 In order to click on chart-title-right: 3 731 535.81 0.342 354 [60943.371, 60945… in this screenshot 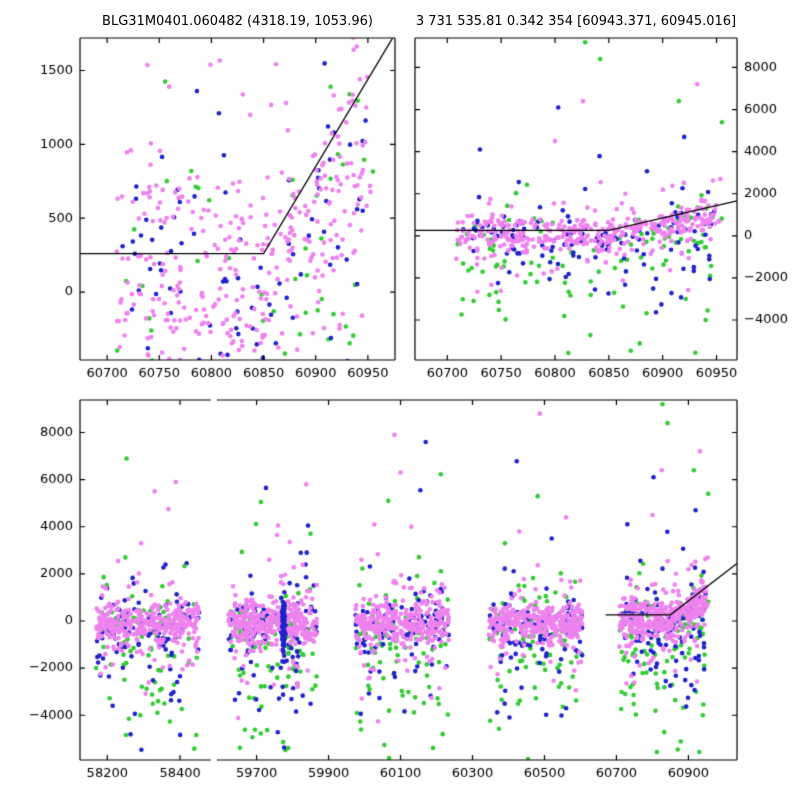, I will do `click(576, 21)`.